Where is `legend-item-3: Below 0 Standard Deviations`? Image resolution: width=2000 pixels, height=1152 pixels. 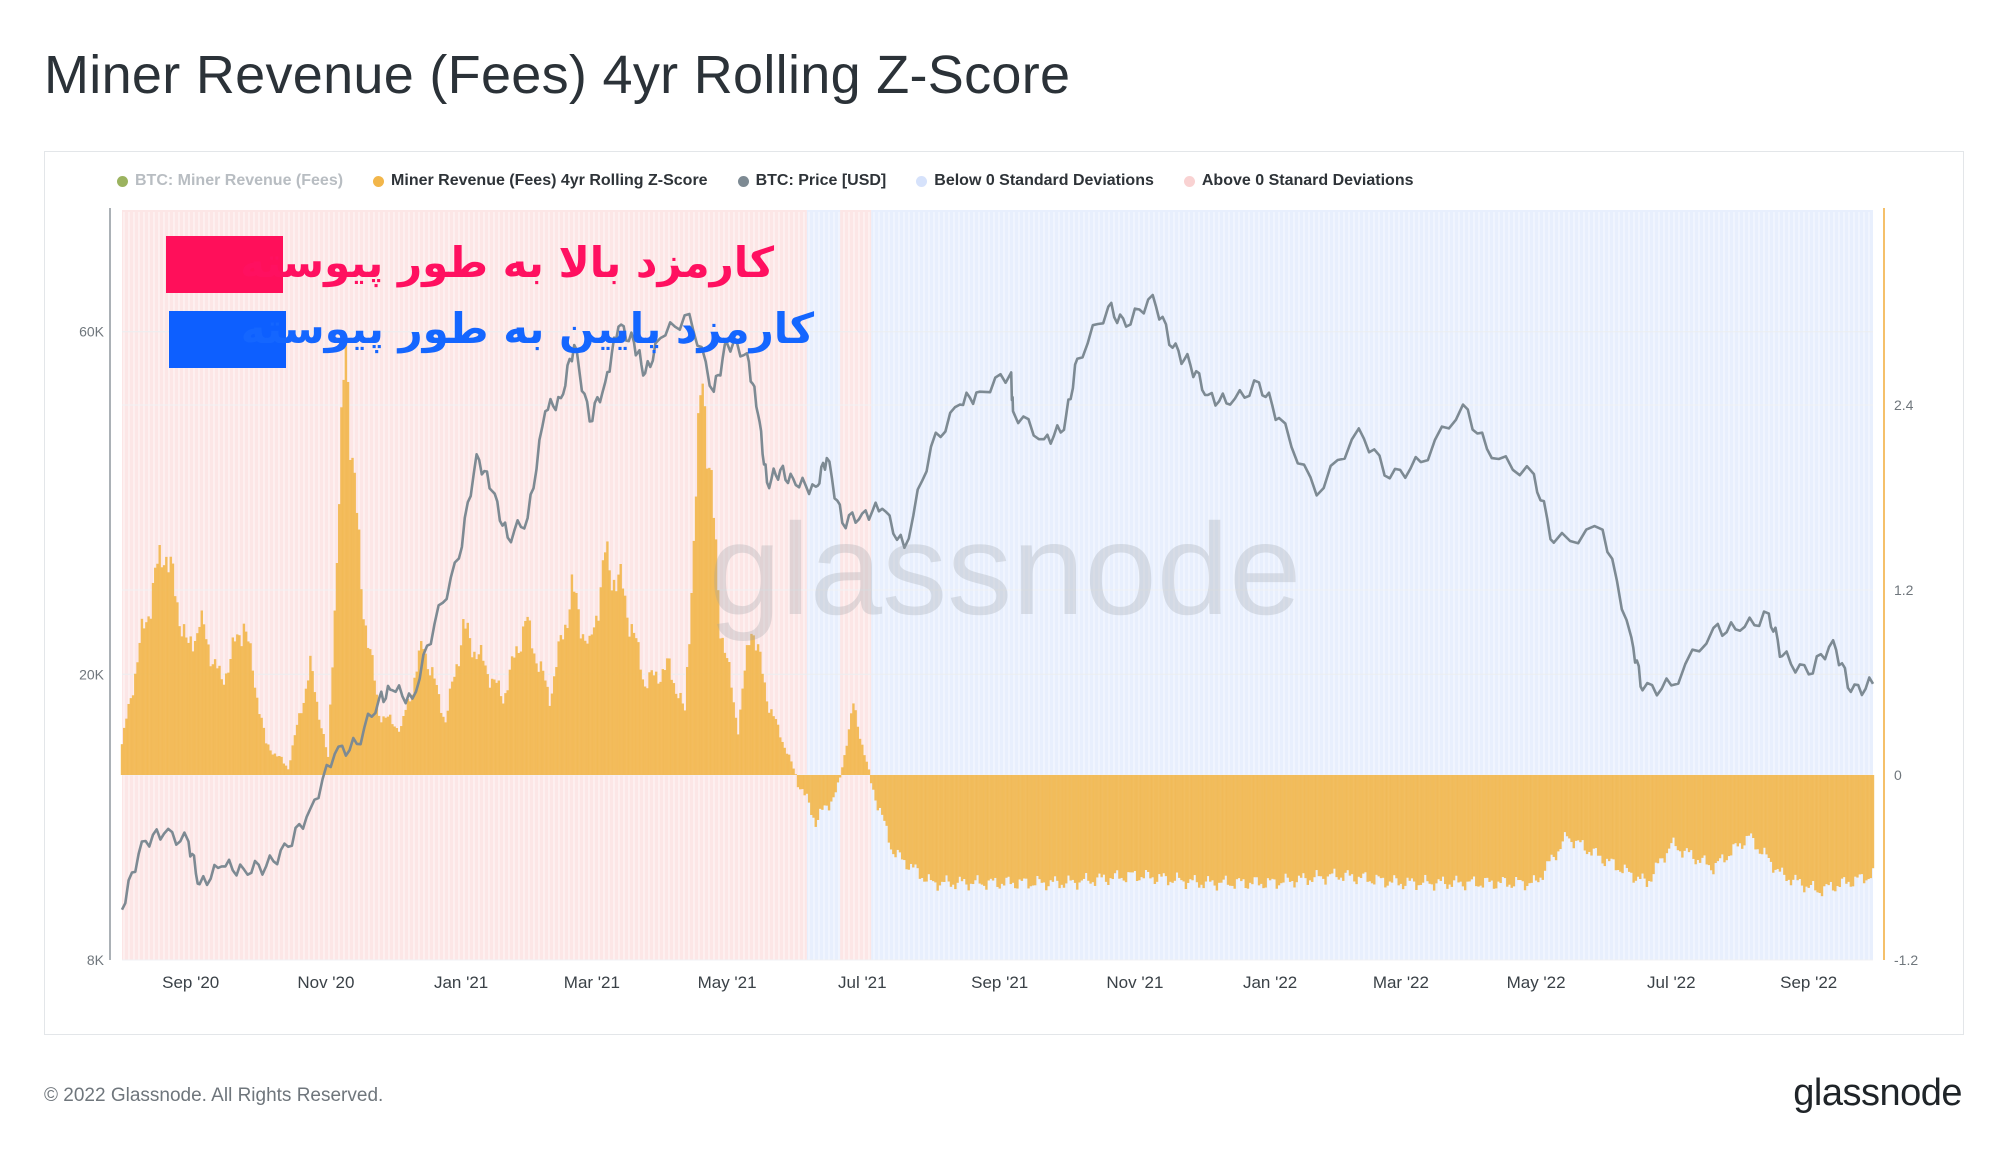
legend-item-3: Below 0 Standard Deviations is located at coordinates (1035, 181).